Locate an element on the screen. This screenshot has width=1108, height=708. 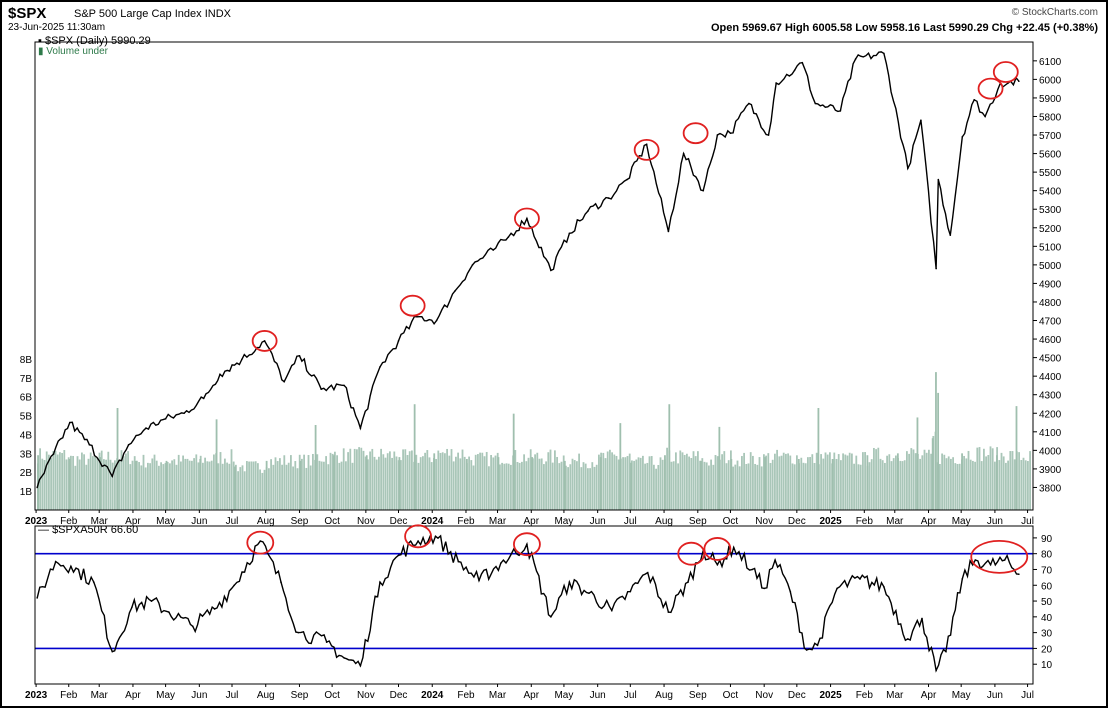
price-x-tick-label: Apr is located at coordinates (133, 521).